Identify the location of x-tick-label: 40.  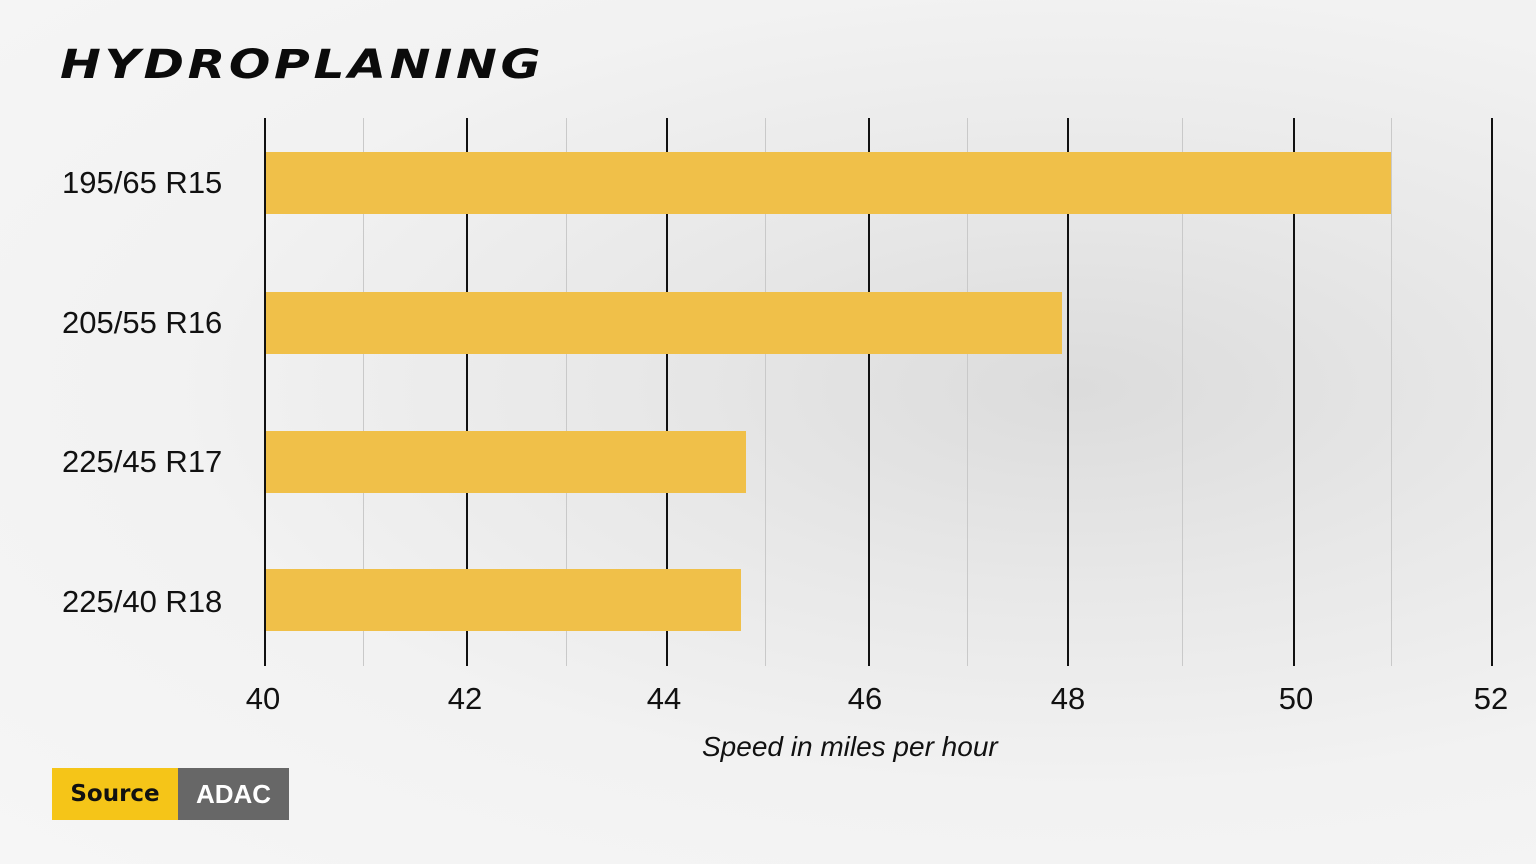
(263, 698).